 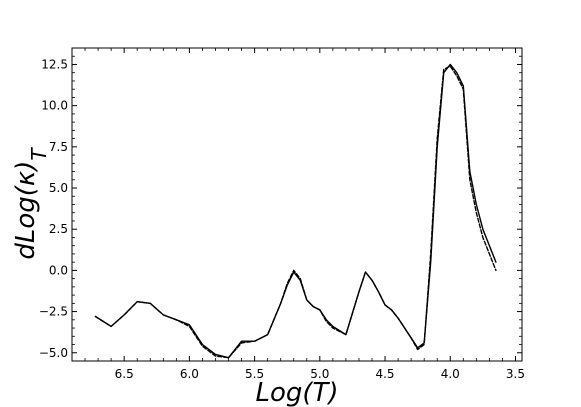 What do you see at coordinates (189, 374) in the screenshot?
I see `x-tick-label: 6.0` at bounding box center [189, 374].